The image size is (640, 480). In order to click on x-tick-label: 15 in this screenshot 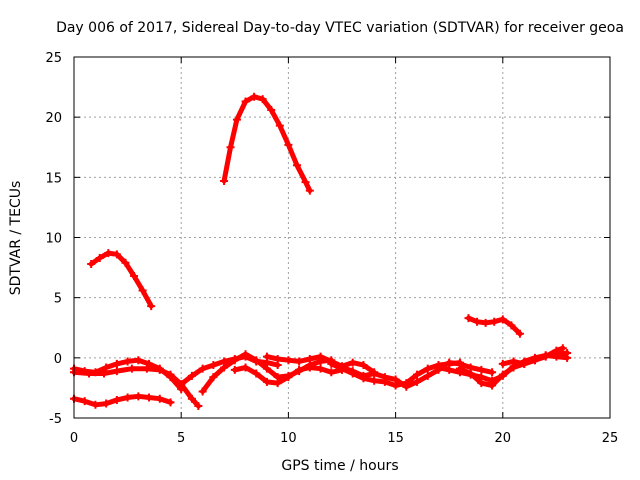, I will do `click(395, 438)`.